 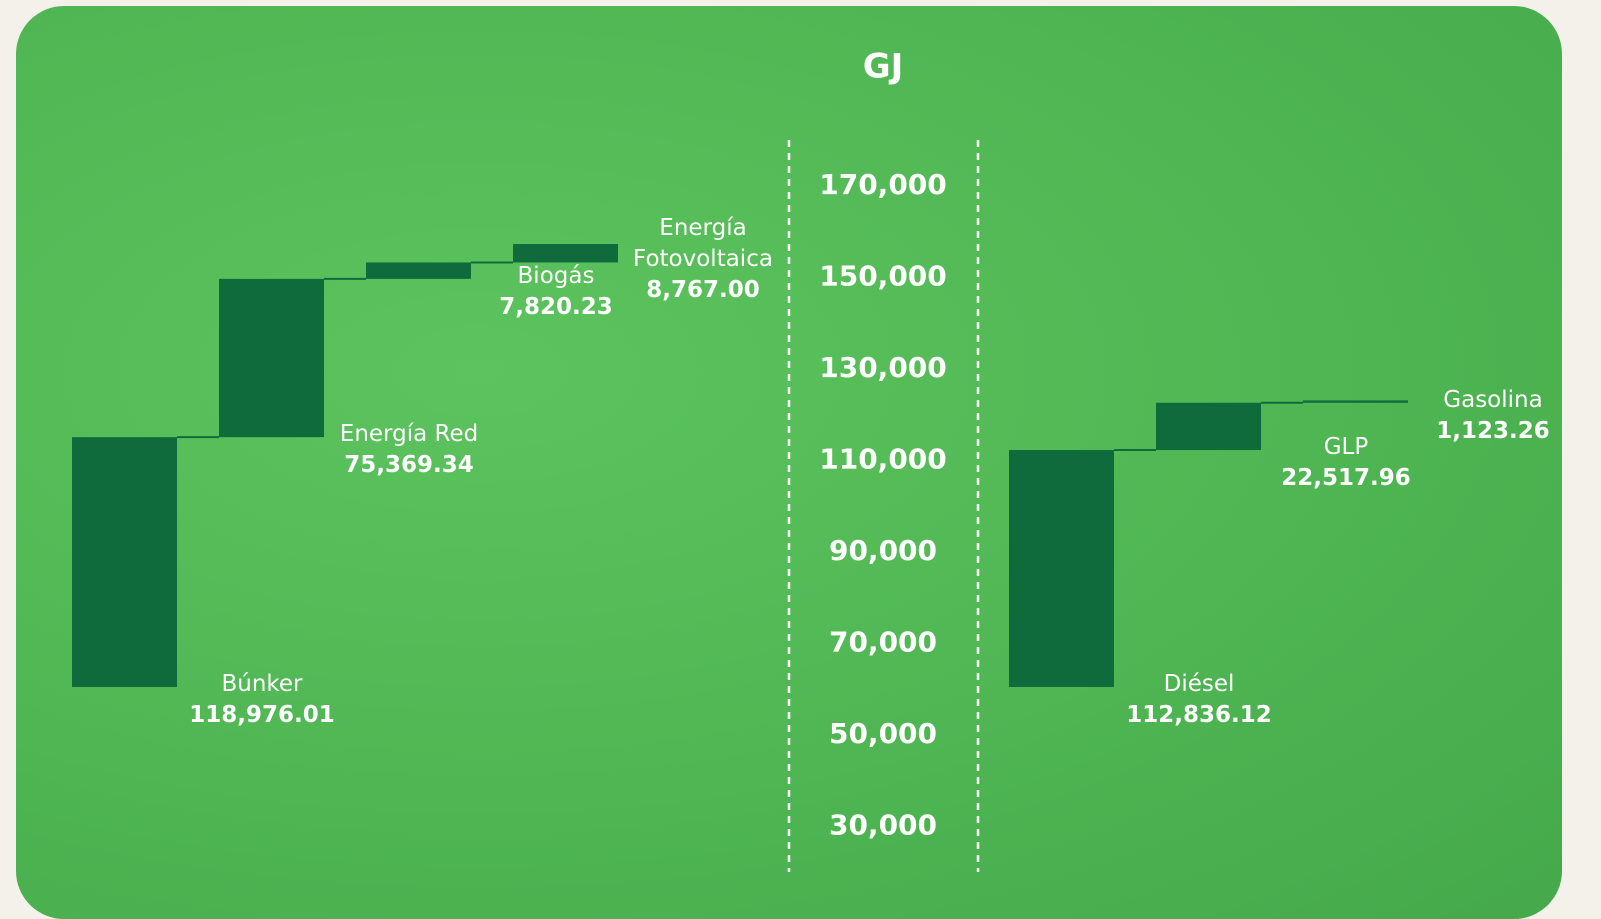 I want to click on value-label: 112,836.12, so click(x=1199, y=715).